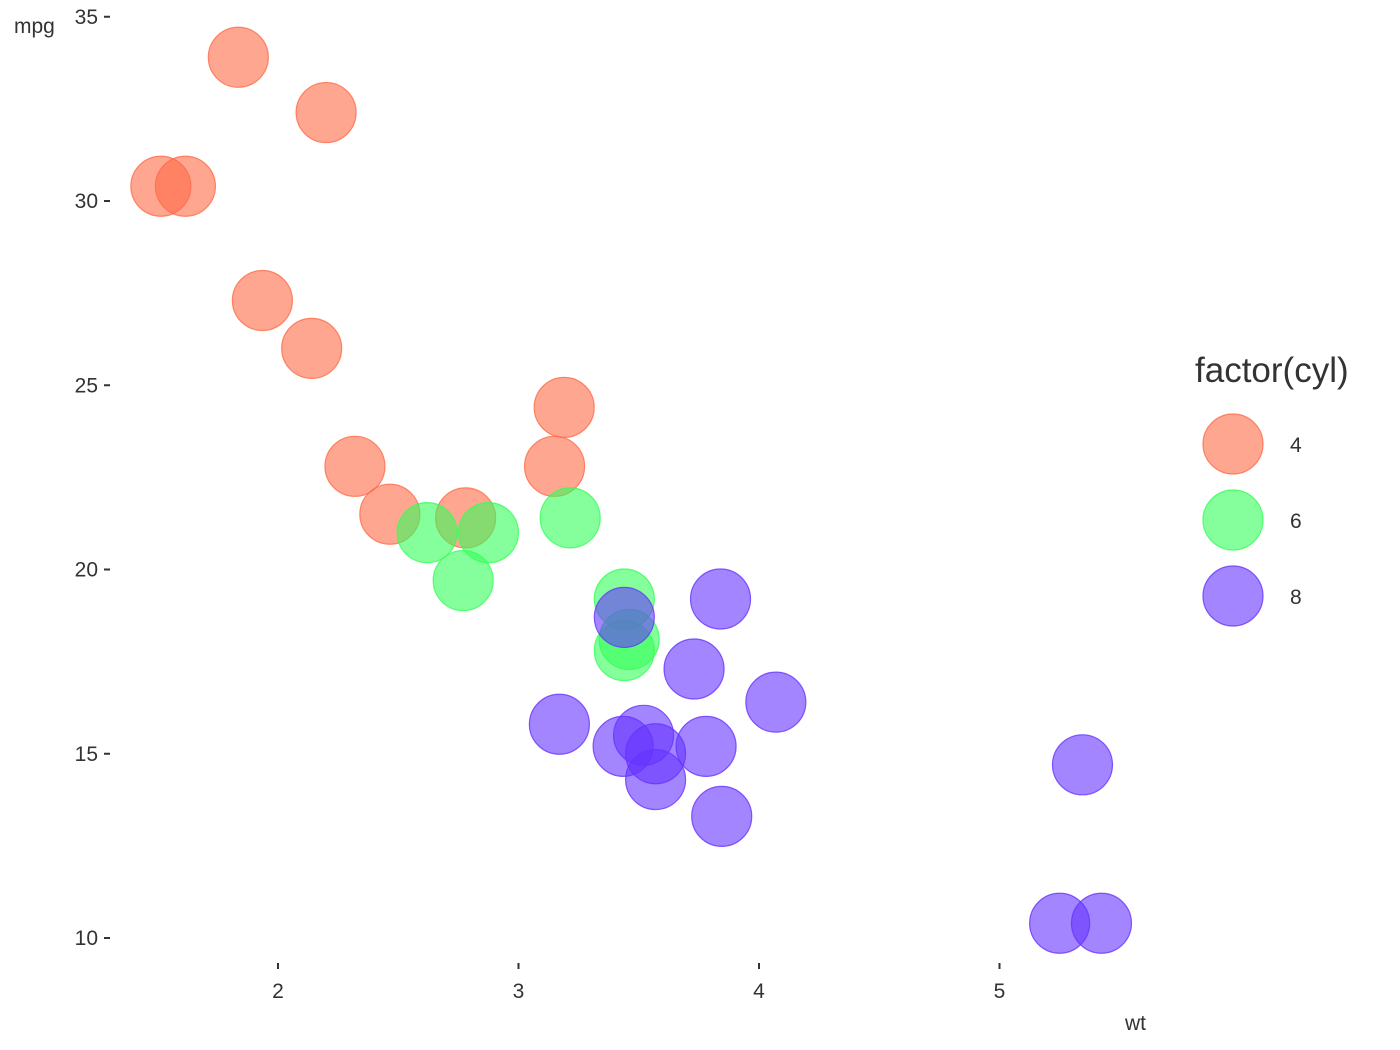 The image size is (1400, 1050). What do you see at coordinates (92, 478) in the screenshot?
I see `y-axis: 10 15 20 25 30 35` at bounding box center [92, 478].